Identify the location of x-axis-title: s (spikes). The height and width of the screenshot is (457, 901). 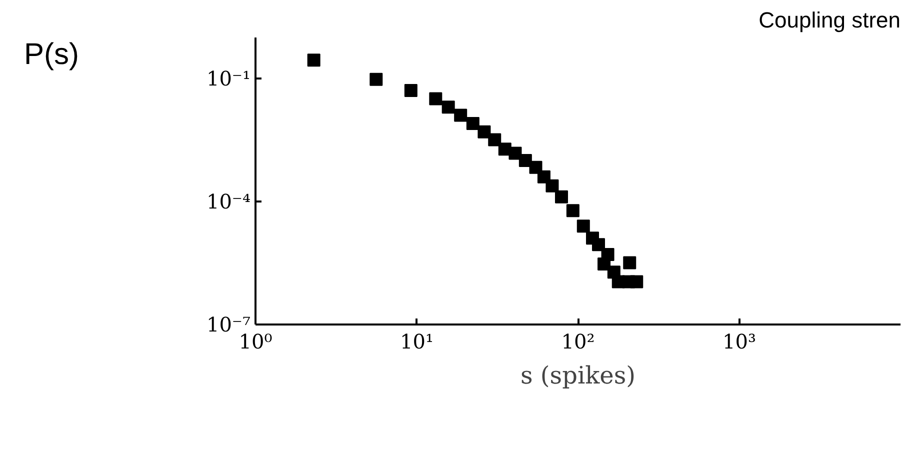
(578, 376).